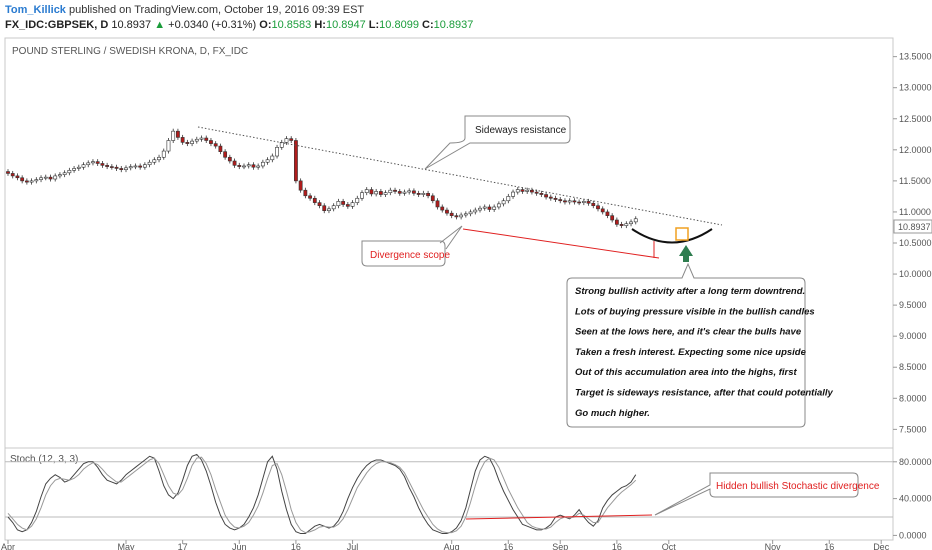 The width and height of the screenshot is (932, 550). I want to click on up-arrow-icon, so click(686, 253).